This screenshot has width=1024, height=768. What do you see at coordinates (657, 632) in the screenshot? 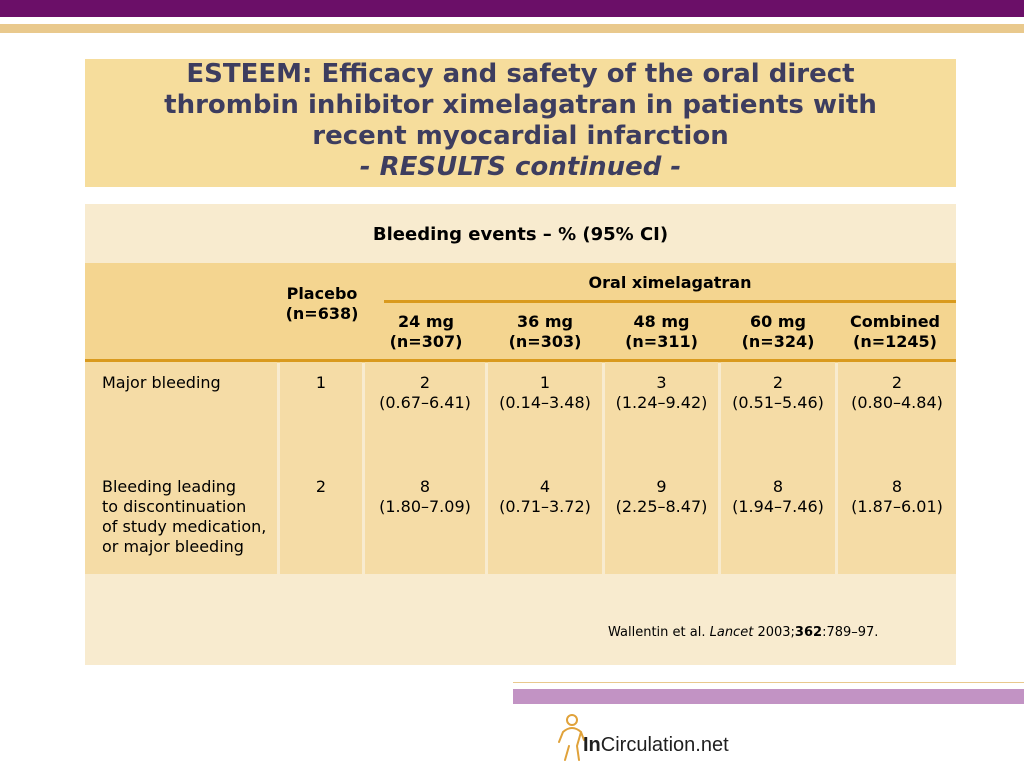
I see `citation-authors: Wallentin et al.` at bounding box center [657, 632].